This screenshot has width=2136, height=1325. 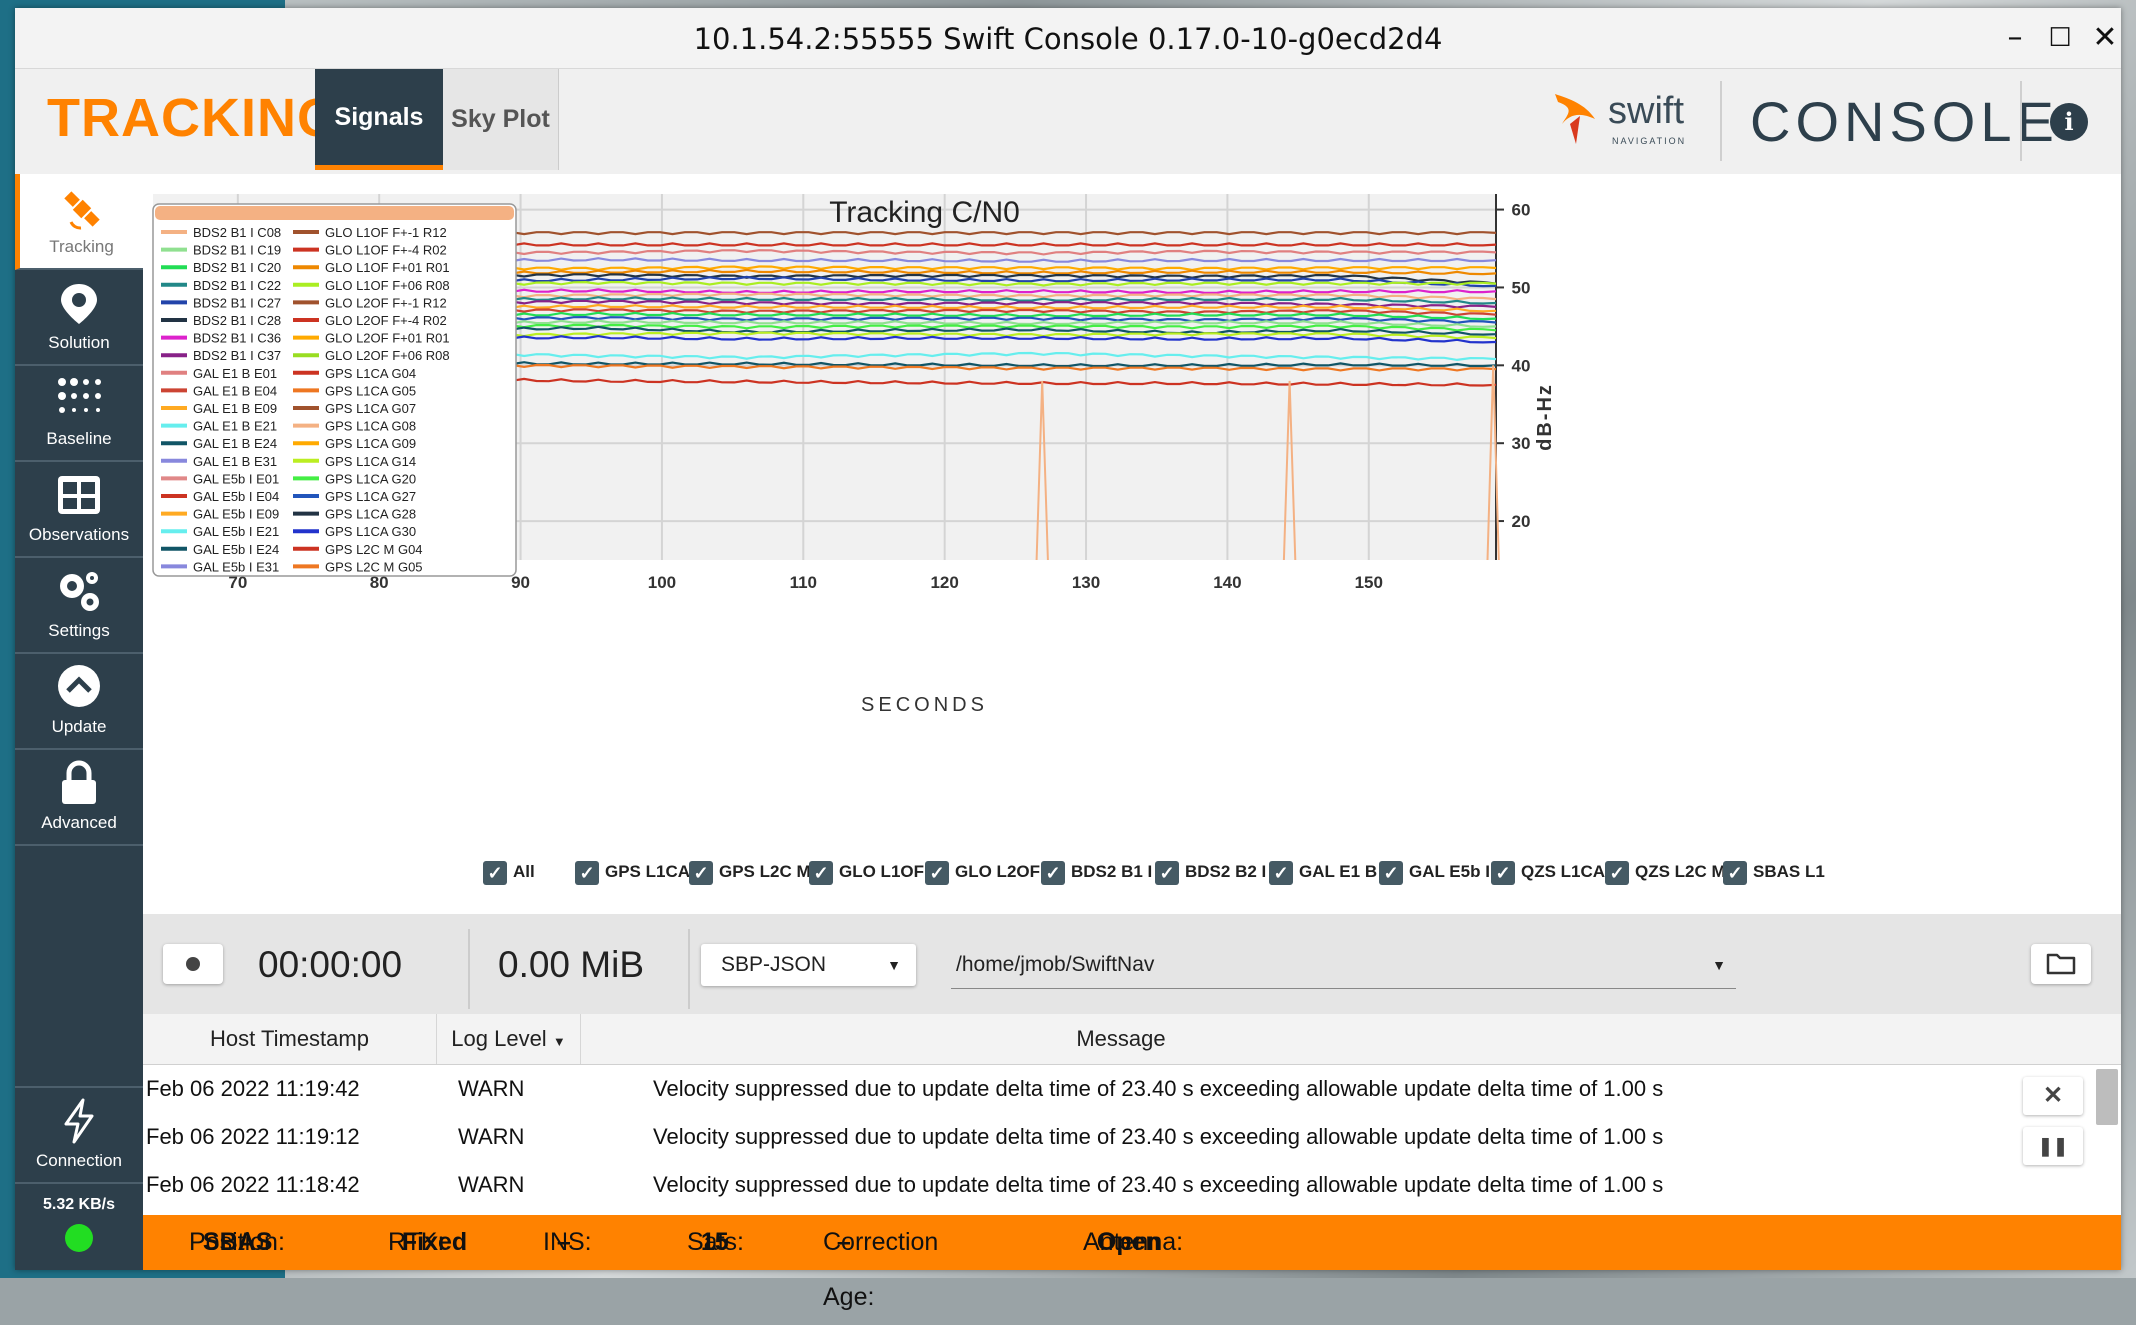 I want to click on status-position: Position: SBAS, so click(x=237, y=1242).